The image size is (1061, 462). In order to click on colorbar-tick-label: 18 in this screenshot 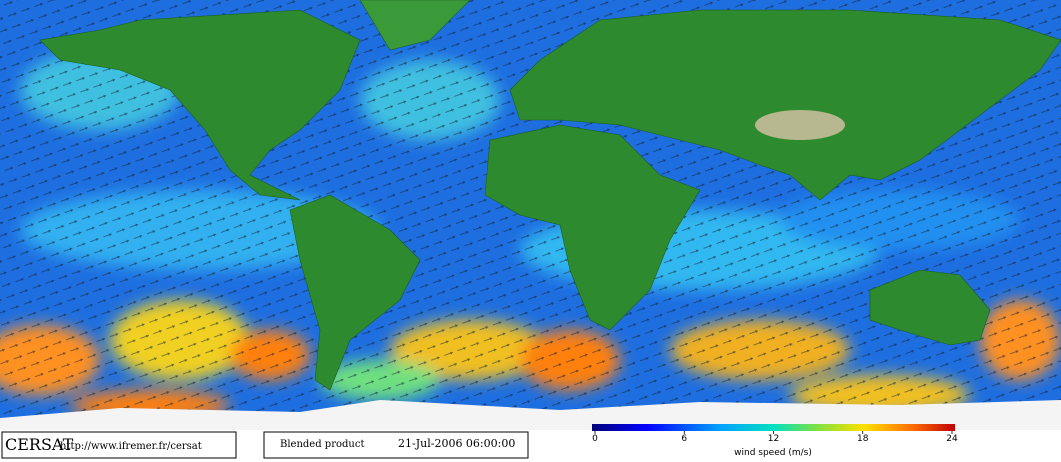, I will do `click(863, 439)`.